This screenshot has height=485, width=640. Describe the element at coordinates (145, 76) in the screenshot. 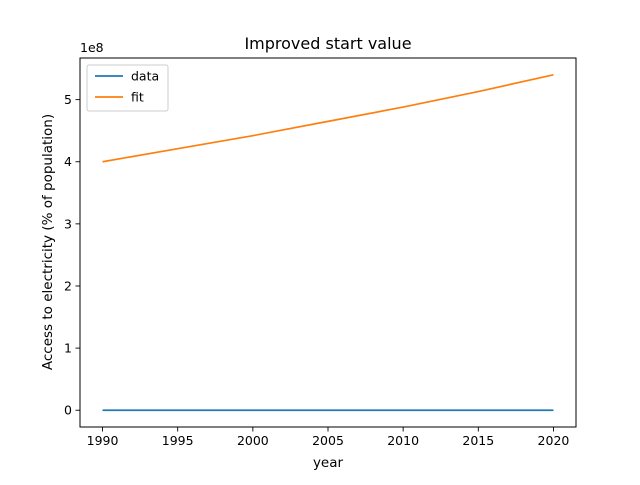

I see `legend-label-data: data` at that location.